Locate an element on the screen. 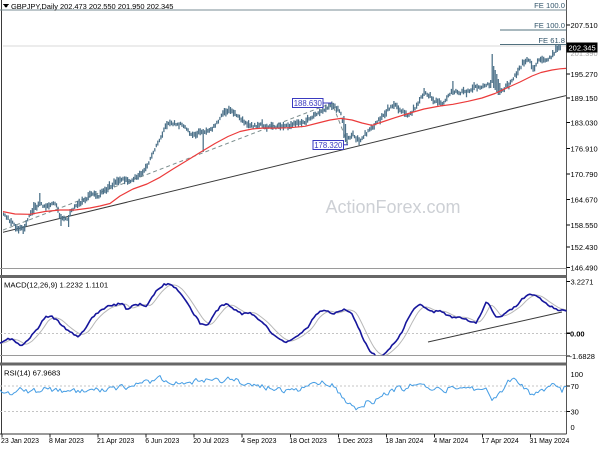  svg-text: 20 Jul 2023 is located at coordinates (211, 441).